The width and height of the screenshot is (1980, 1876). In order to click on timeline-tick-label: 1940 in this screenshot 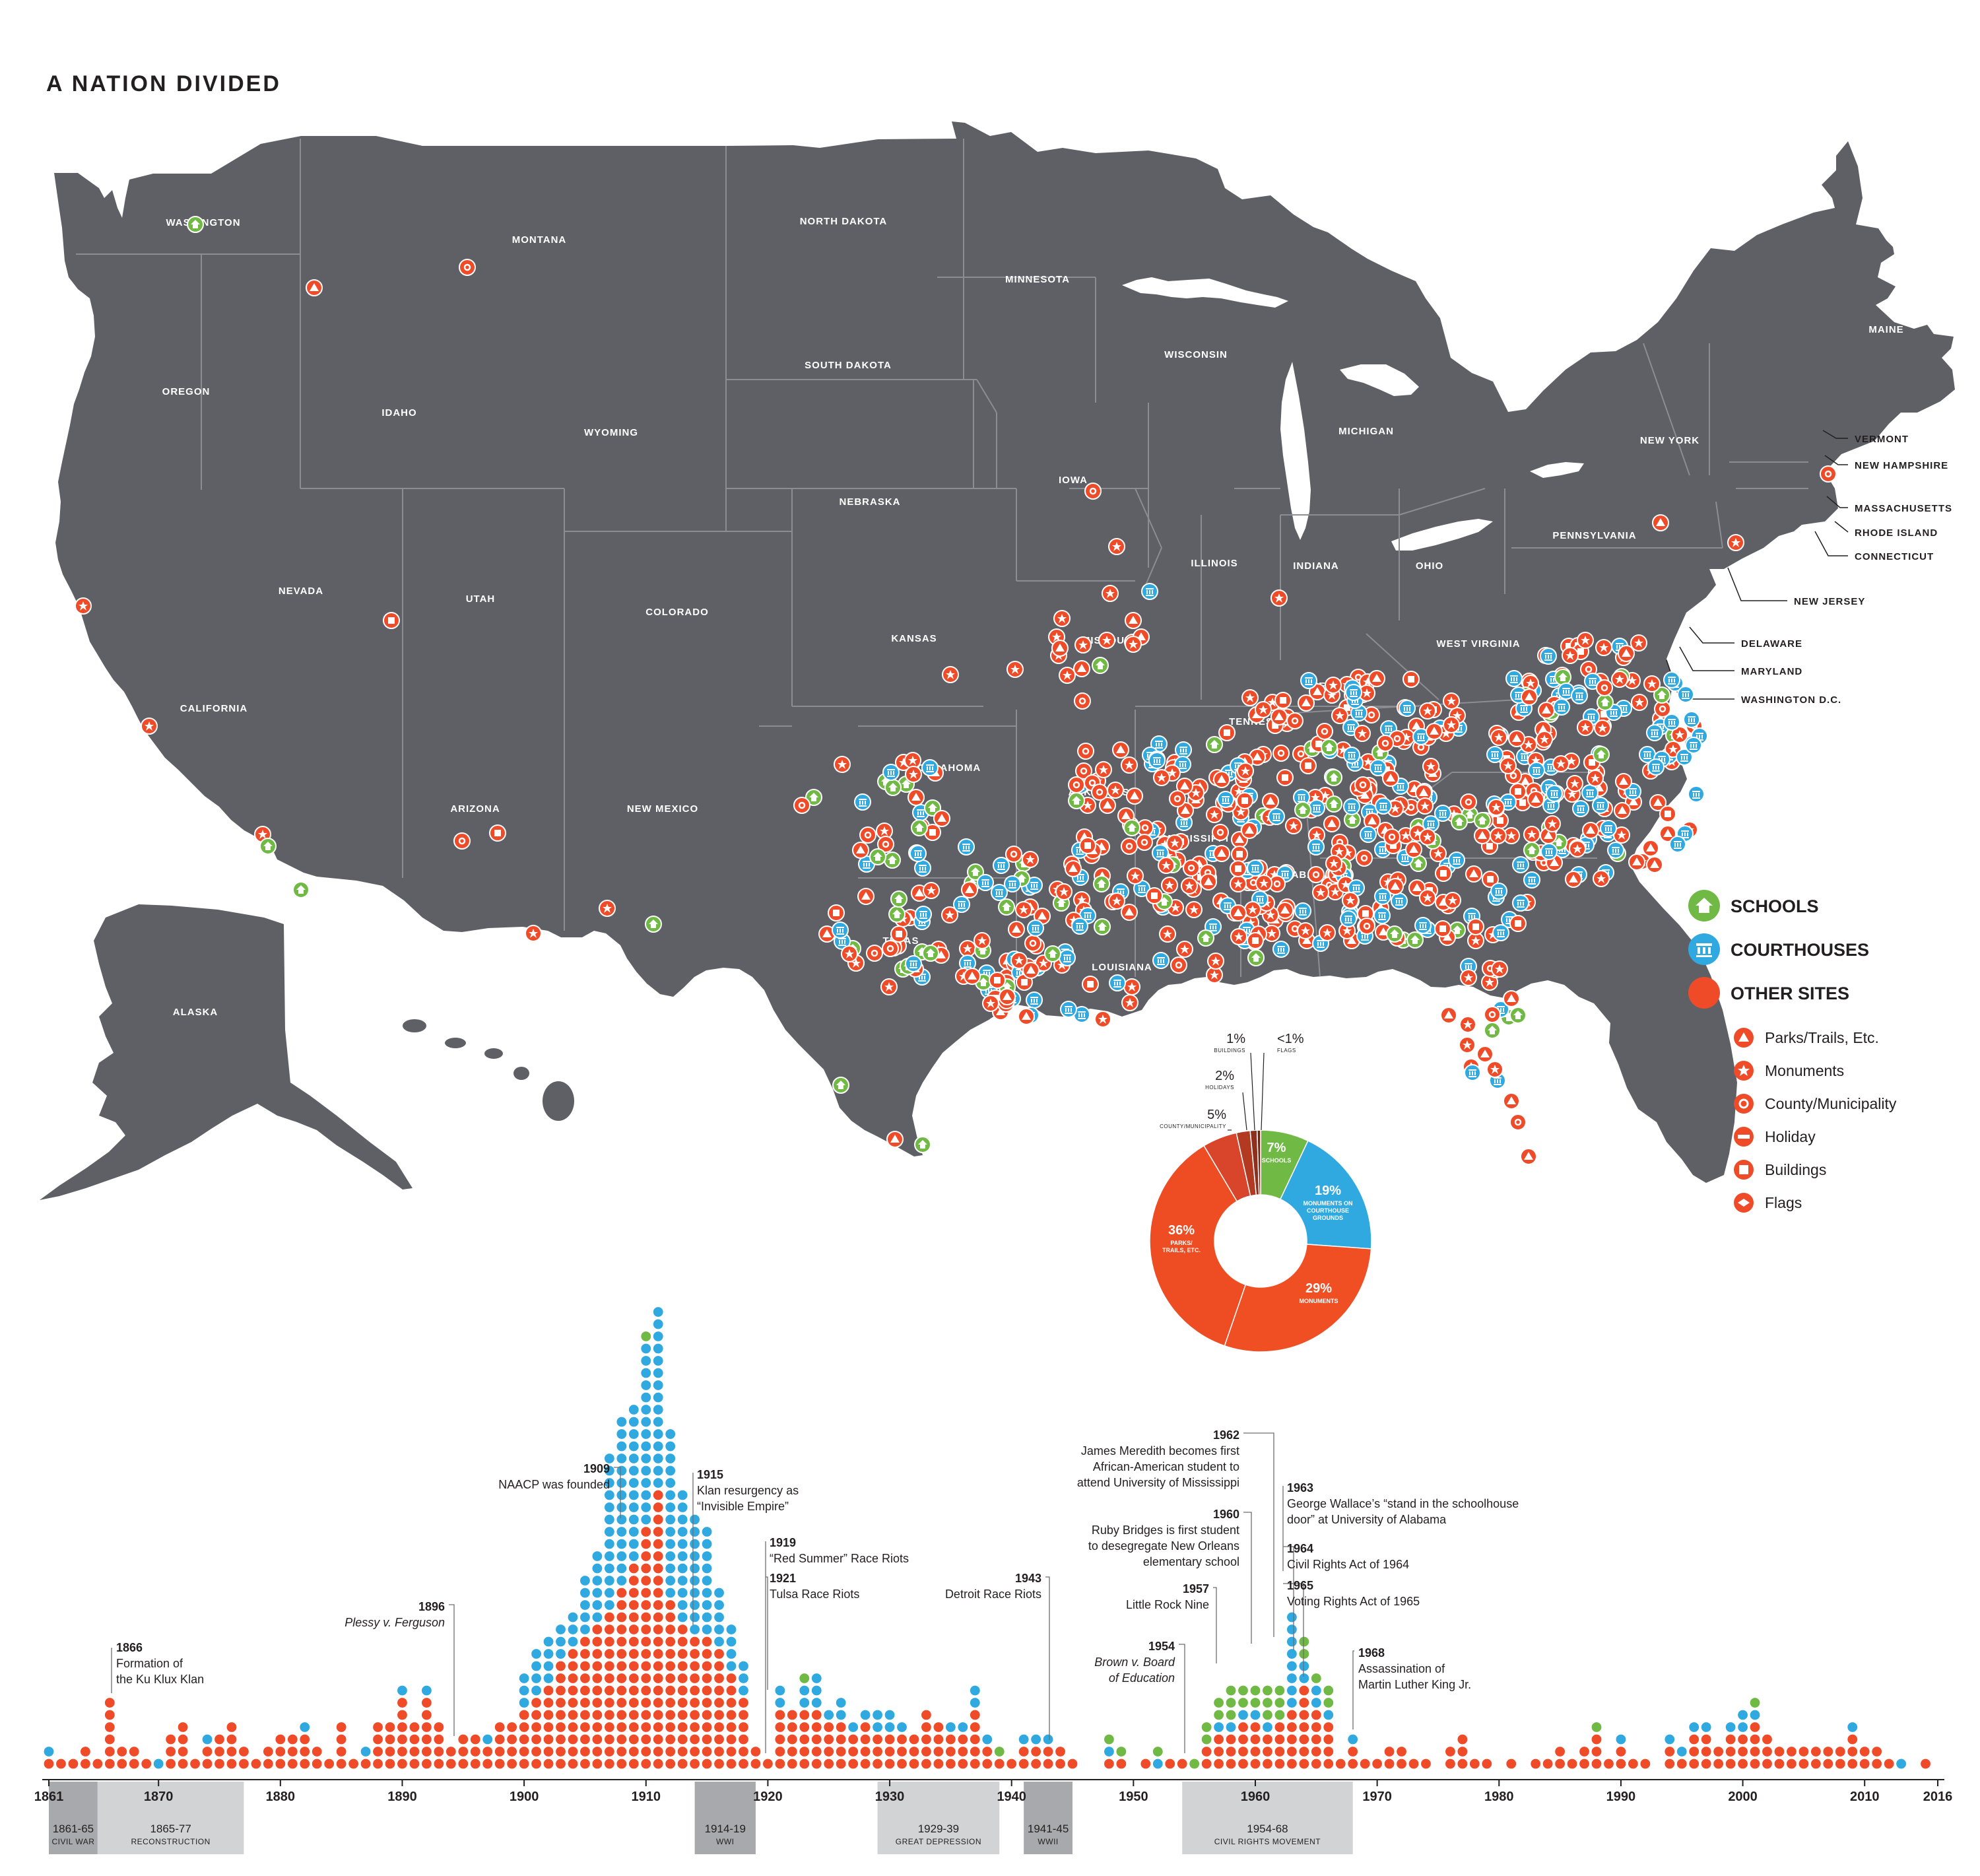, I will do `click(1011, 1797)`.